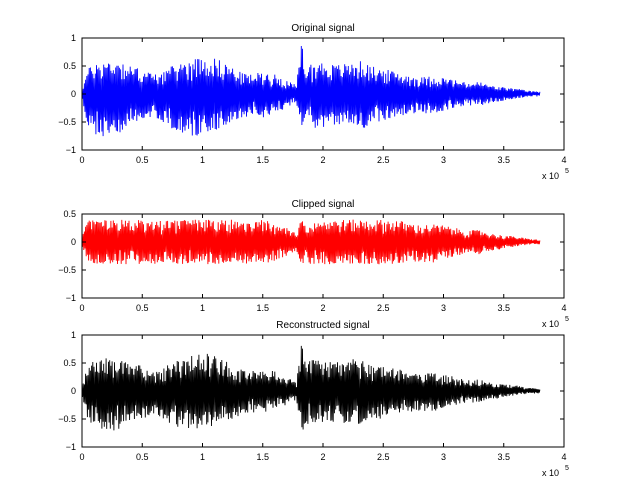 Image resolution: width=624 pixels, height=502 pixels. What do you see at coordinates (322, 325) in the screenshot?
I see `chart-title: Reconstructed signal` at bounding box center [322, 325].